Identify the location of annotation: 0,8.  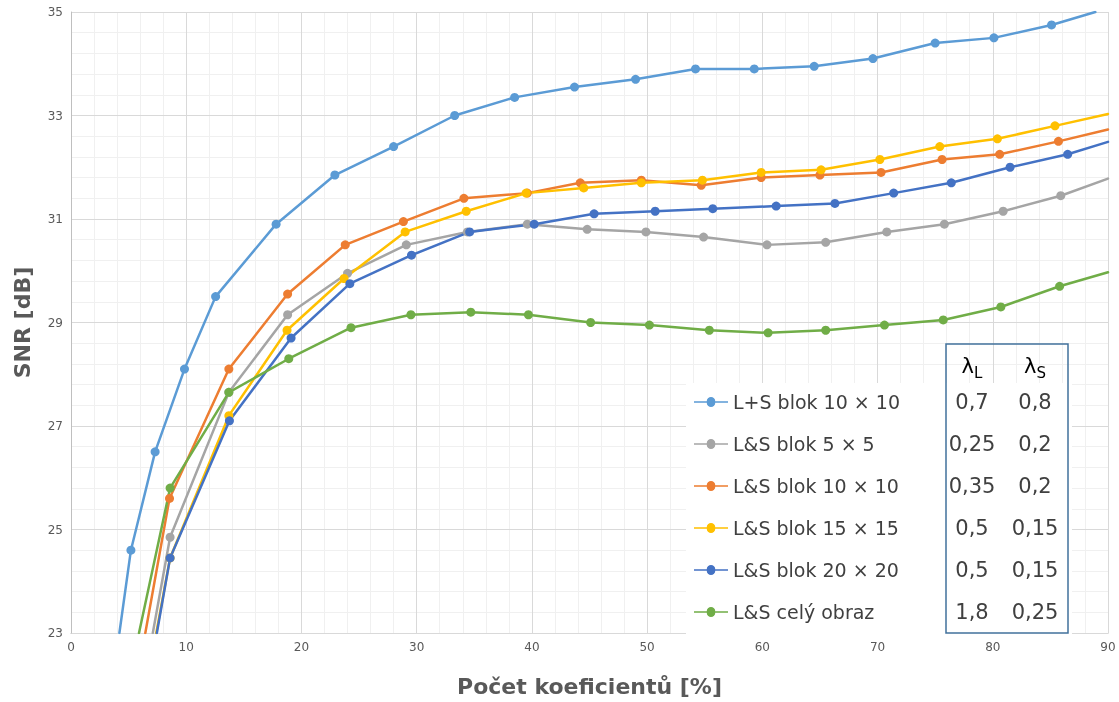
(1035, 402).